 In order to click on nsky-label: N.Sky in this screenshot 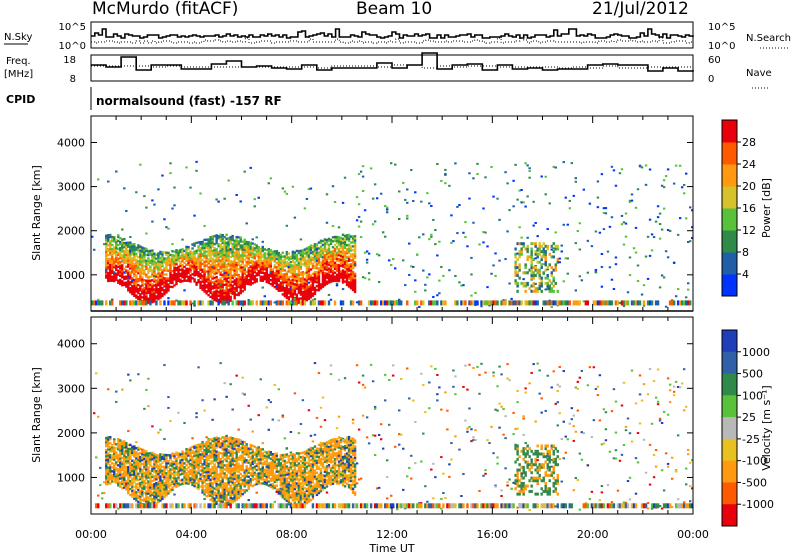, I will do `click(18, 37)`.